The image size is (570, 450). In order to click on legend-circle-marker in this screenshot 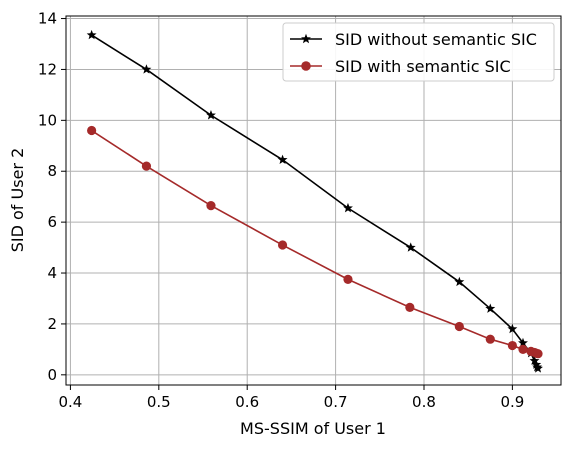, I will do `click(306, 66)`.